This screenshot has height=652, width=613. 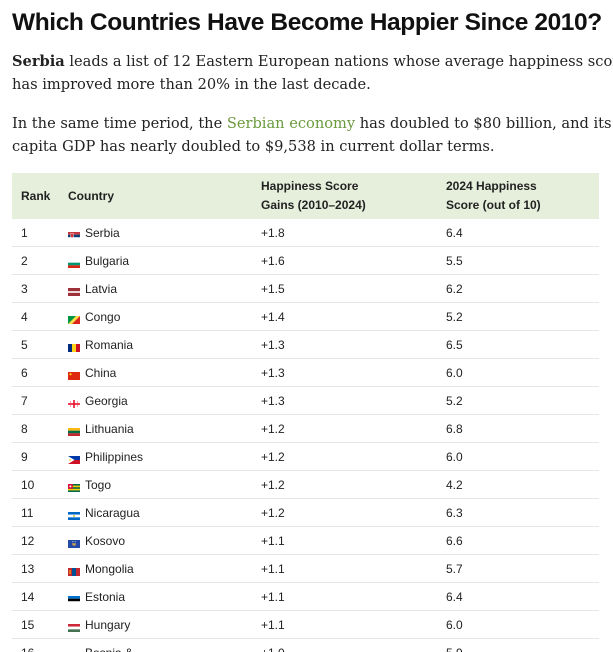 What do you see at coordinates (310, 186) in the screenshot?
I see `header-gain-line1: Happiness Score` at bounding box center [310, 186].